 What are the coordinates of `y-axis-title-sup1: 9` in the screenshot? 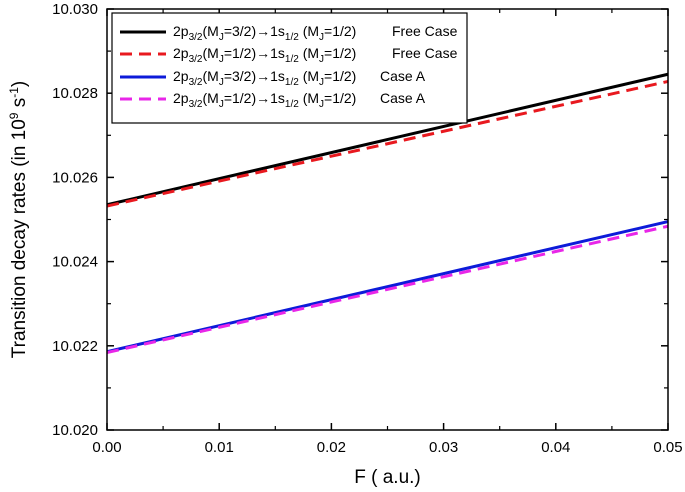 It's located at (14, 115).